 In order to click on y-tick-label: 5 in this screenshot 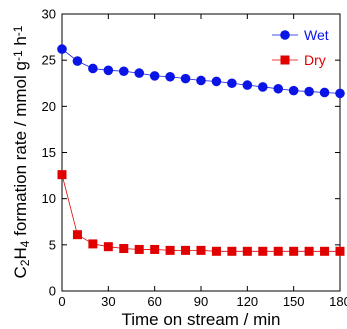, I will do `click(52, 244)`.